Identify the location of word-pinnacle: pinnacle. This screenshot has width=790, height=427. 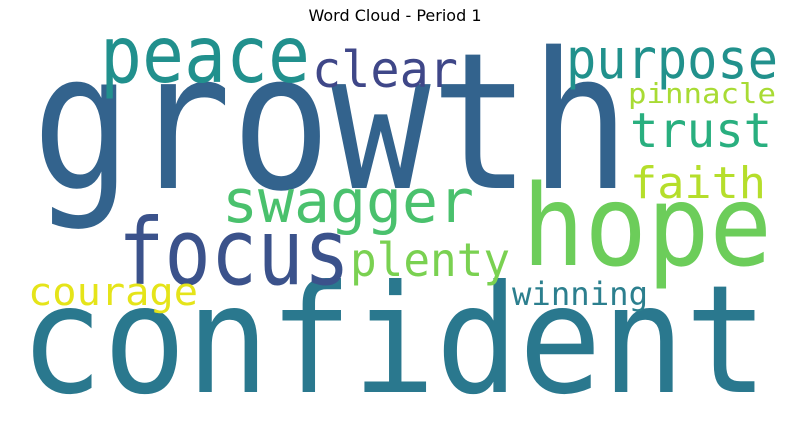
(702, 93).